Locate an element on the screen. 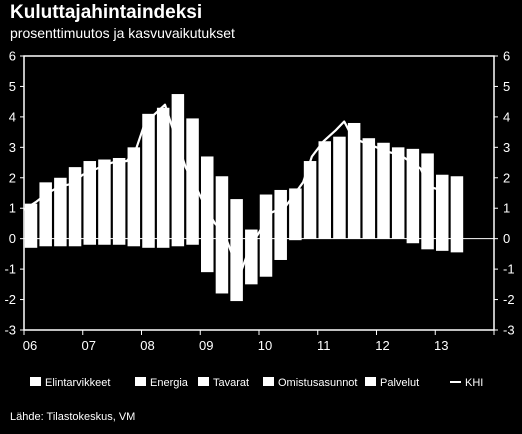 Image resolution: width=522 pixels, height=434 pixels. x-tick-label: 08 is located at coordinates (147, 345).